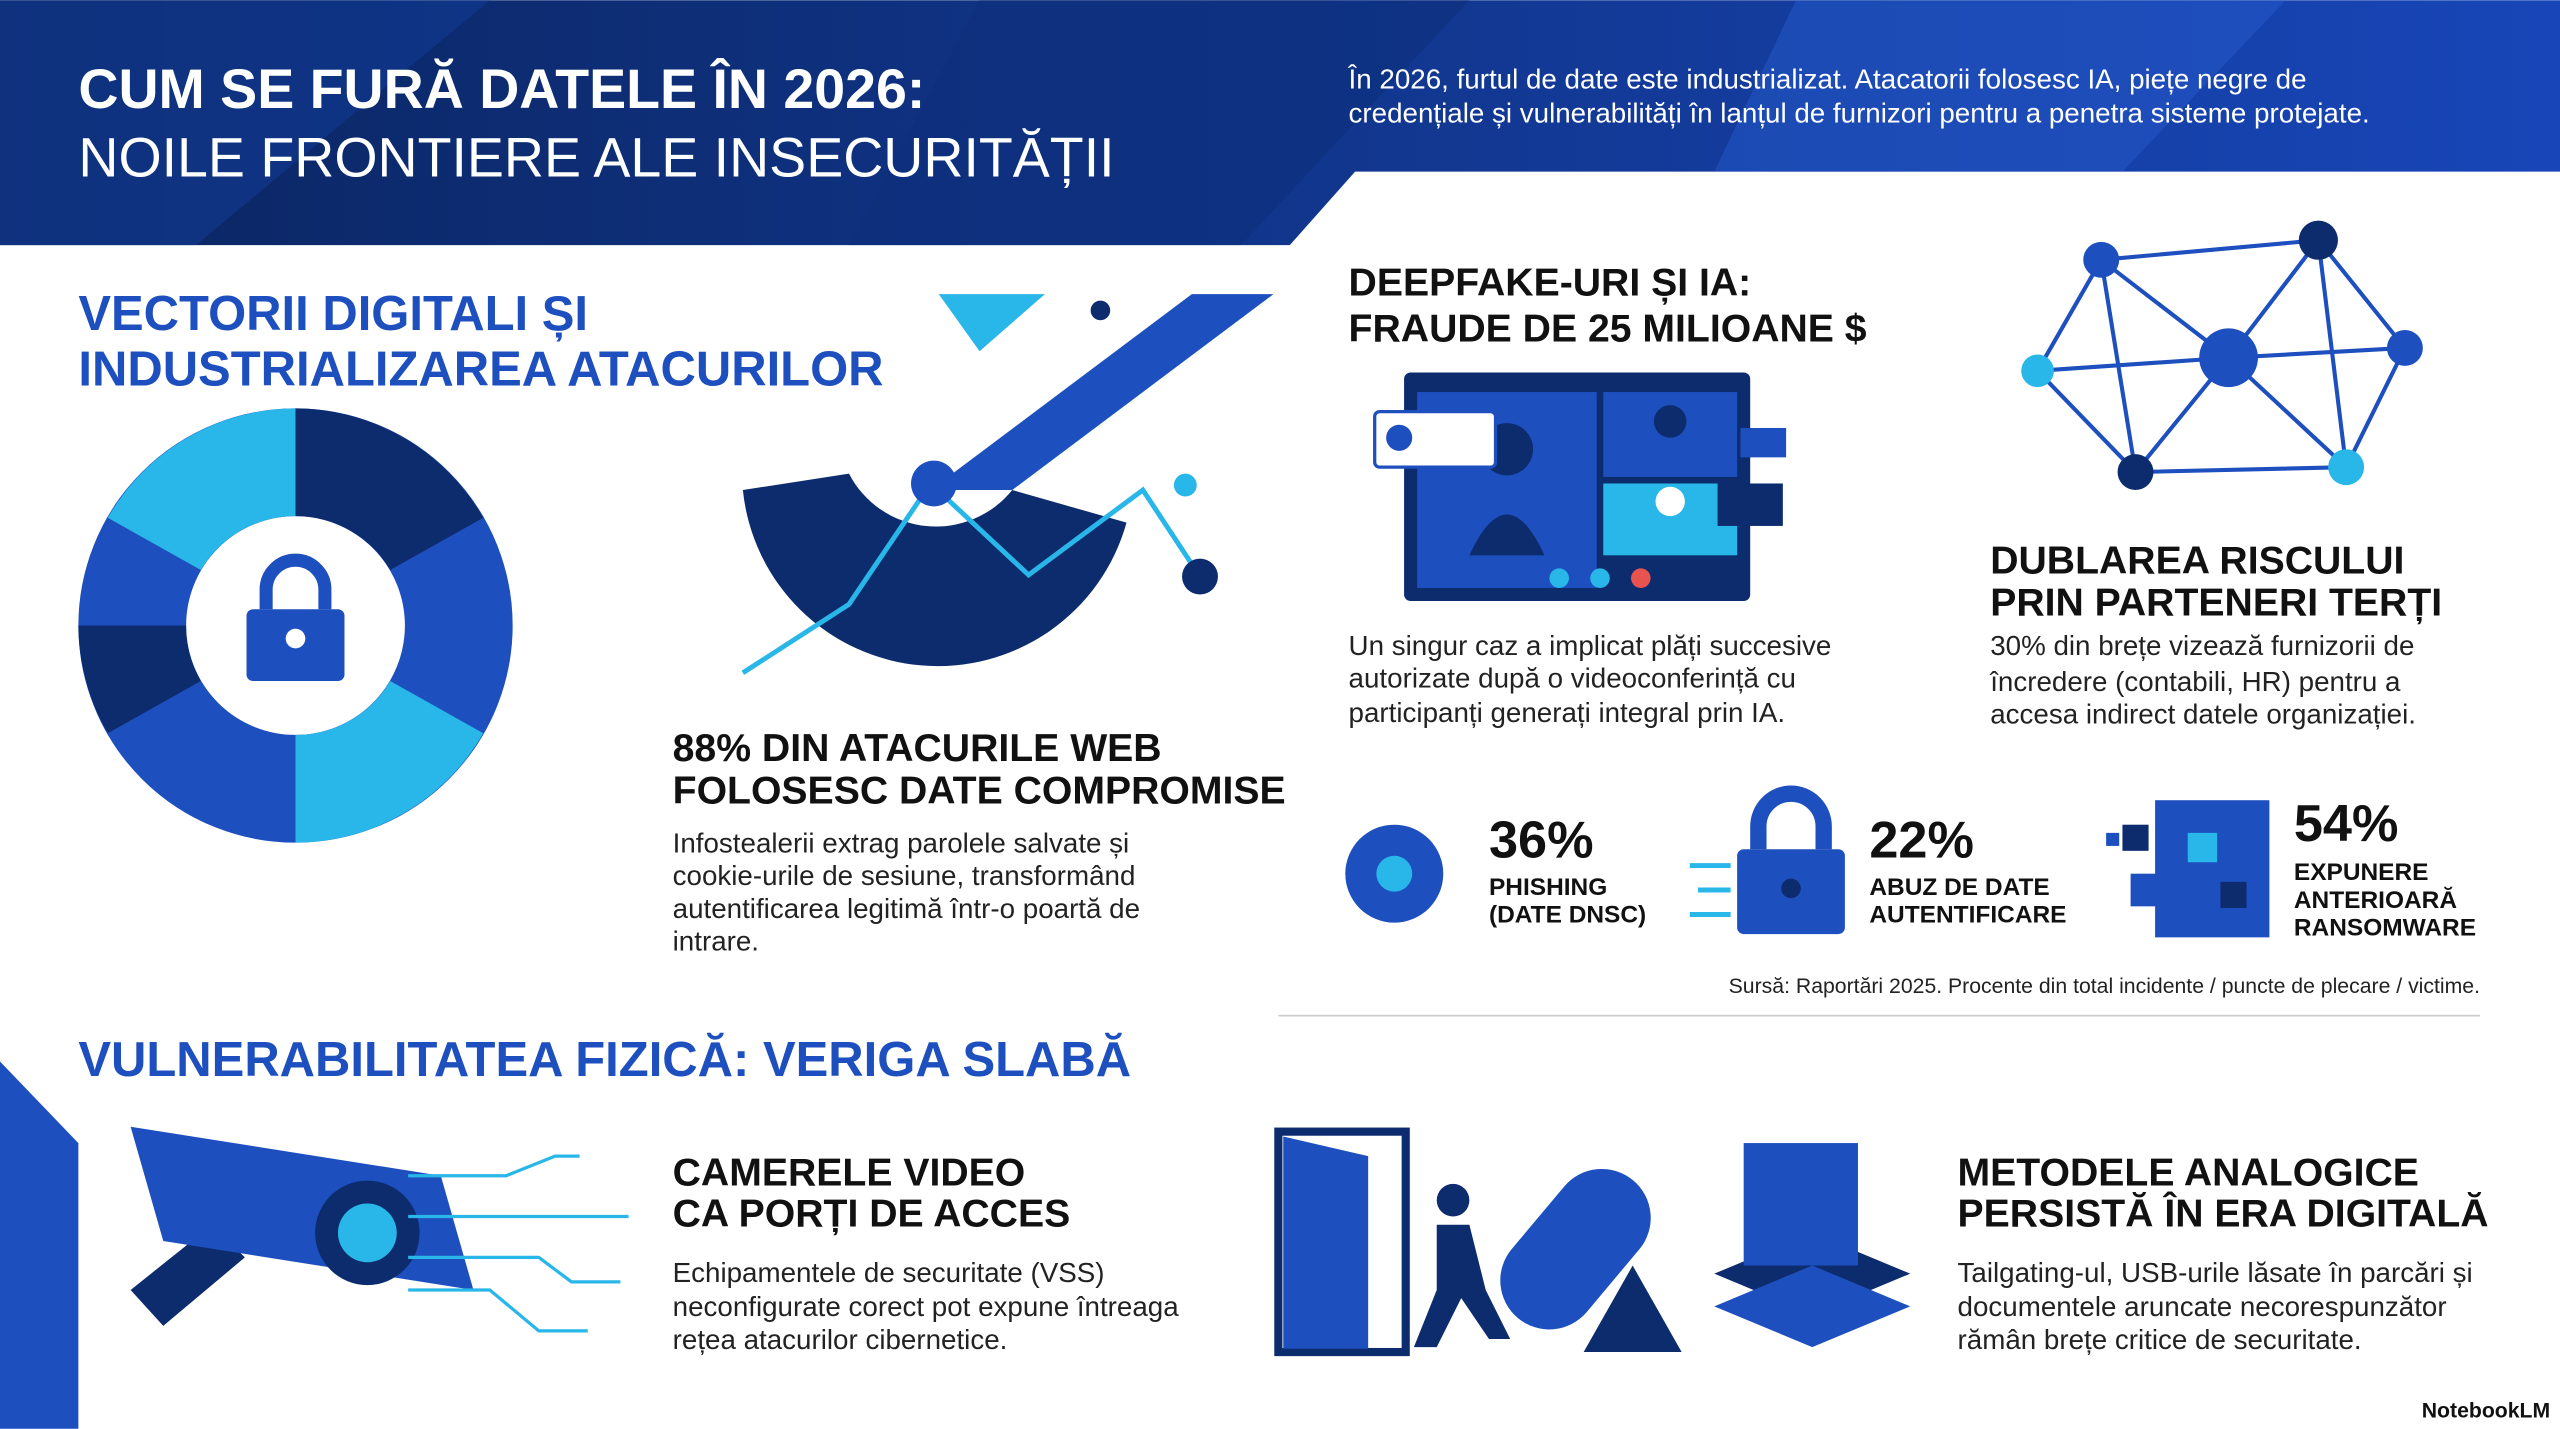  What do you see at coordinates (2216, 603) in the screenshot?
I see `section-heading: PRIN PARTENERI TERȚI` at bounding box center [2216, 603].